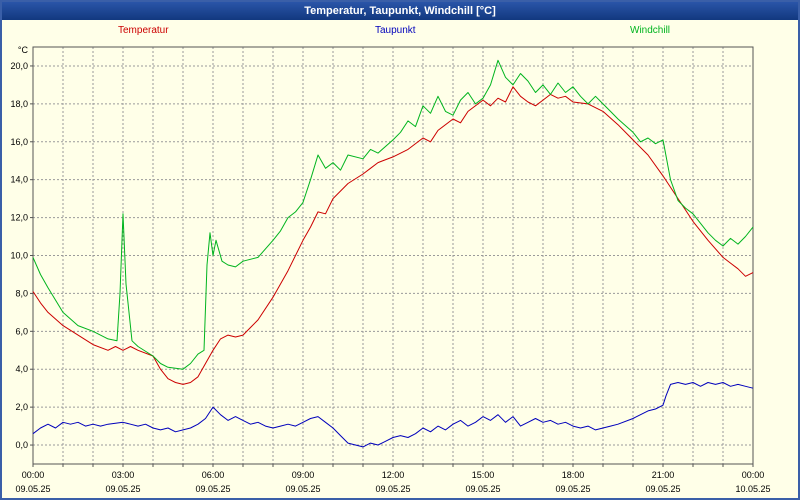 The image size is (800, 500). I want to click on svg-text: 10.05.25, so click(752, 489).